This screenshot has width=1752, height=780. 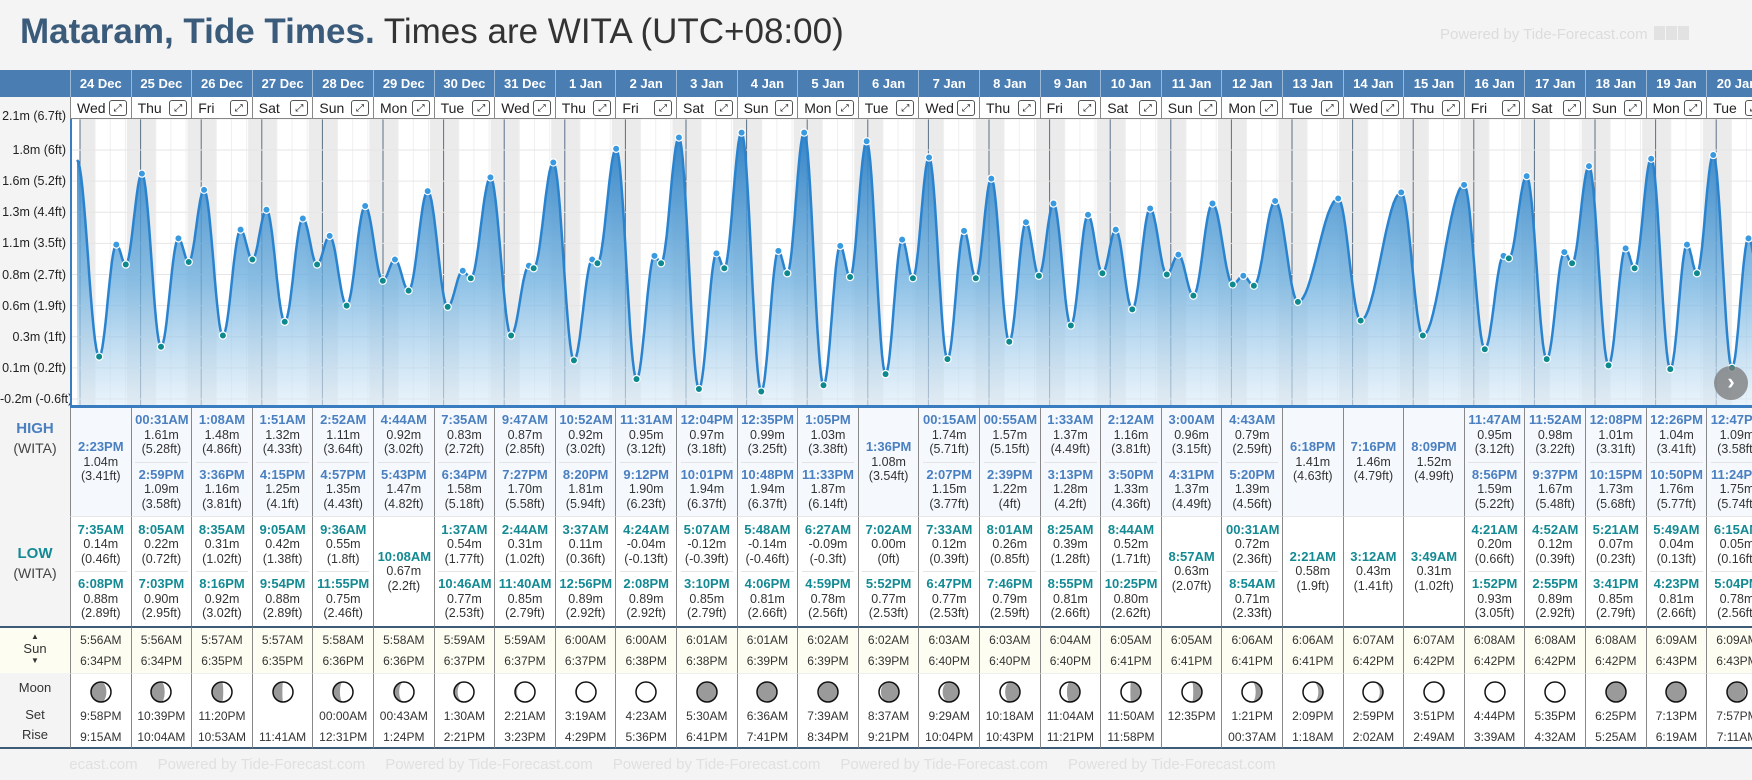 I want to click on date-header: 9 Jan, so click(x=1070, y=83).